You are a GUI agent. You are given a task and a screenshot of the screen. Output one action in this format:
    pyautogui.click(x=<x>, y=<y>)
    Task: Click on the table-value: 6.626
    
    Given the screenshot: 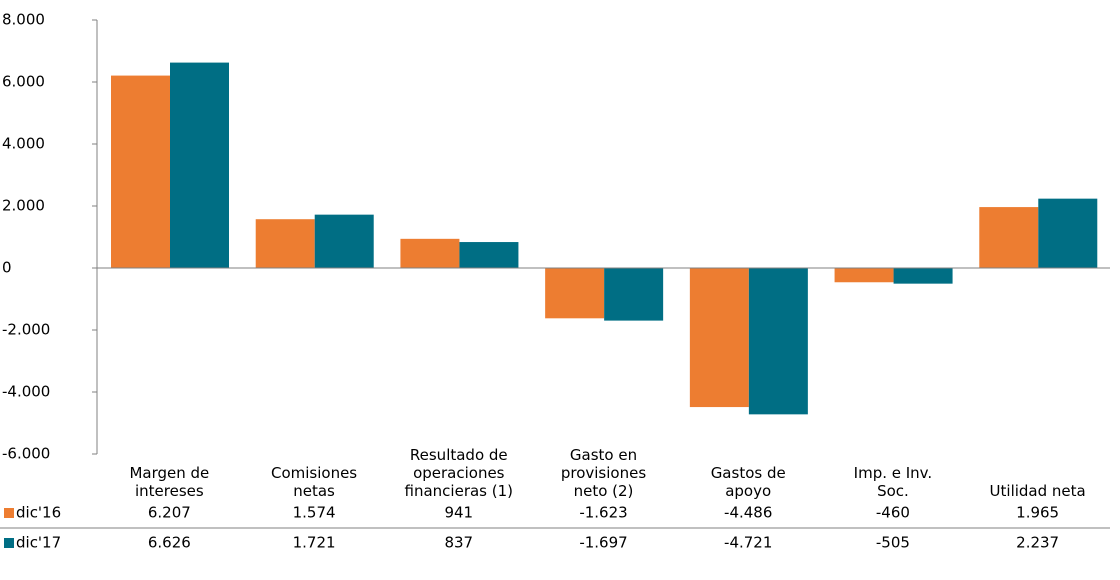 What is the action you would take?
    pyautogui.click(x=169, y=543)
    